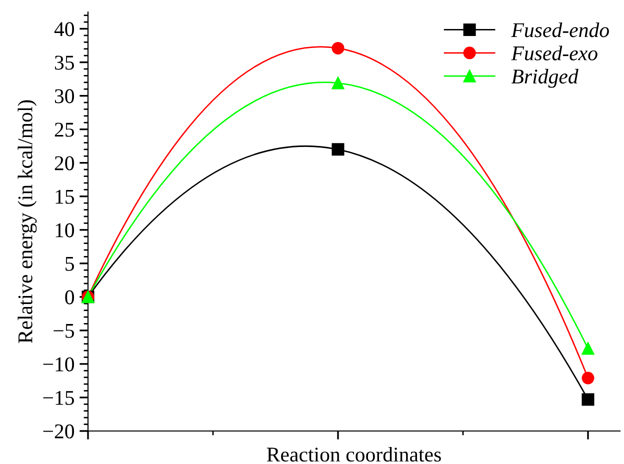  Describe the element at coordinates (58, 397) in the screenshot. I see `y-tick-label: −15` at that location.